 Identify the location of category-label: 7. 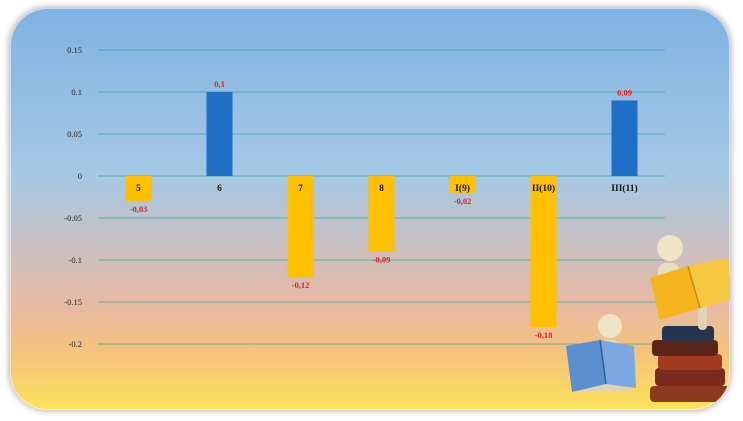
(300, 189).